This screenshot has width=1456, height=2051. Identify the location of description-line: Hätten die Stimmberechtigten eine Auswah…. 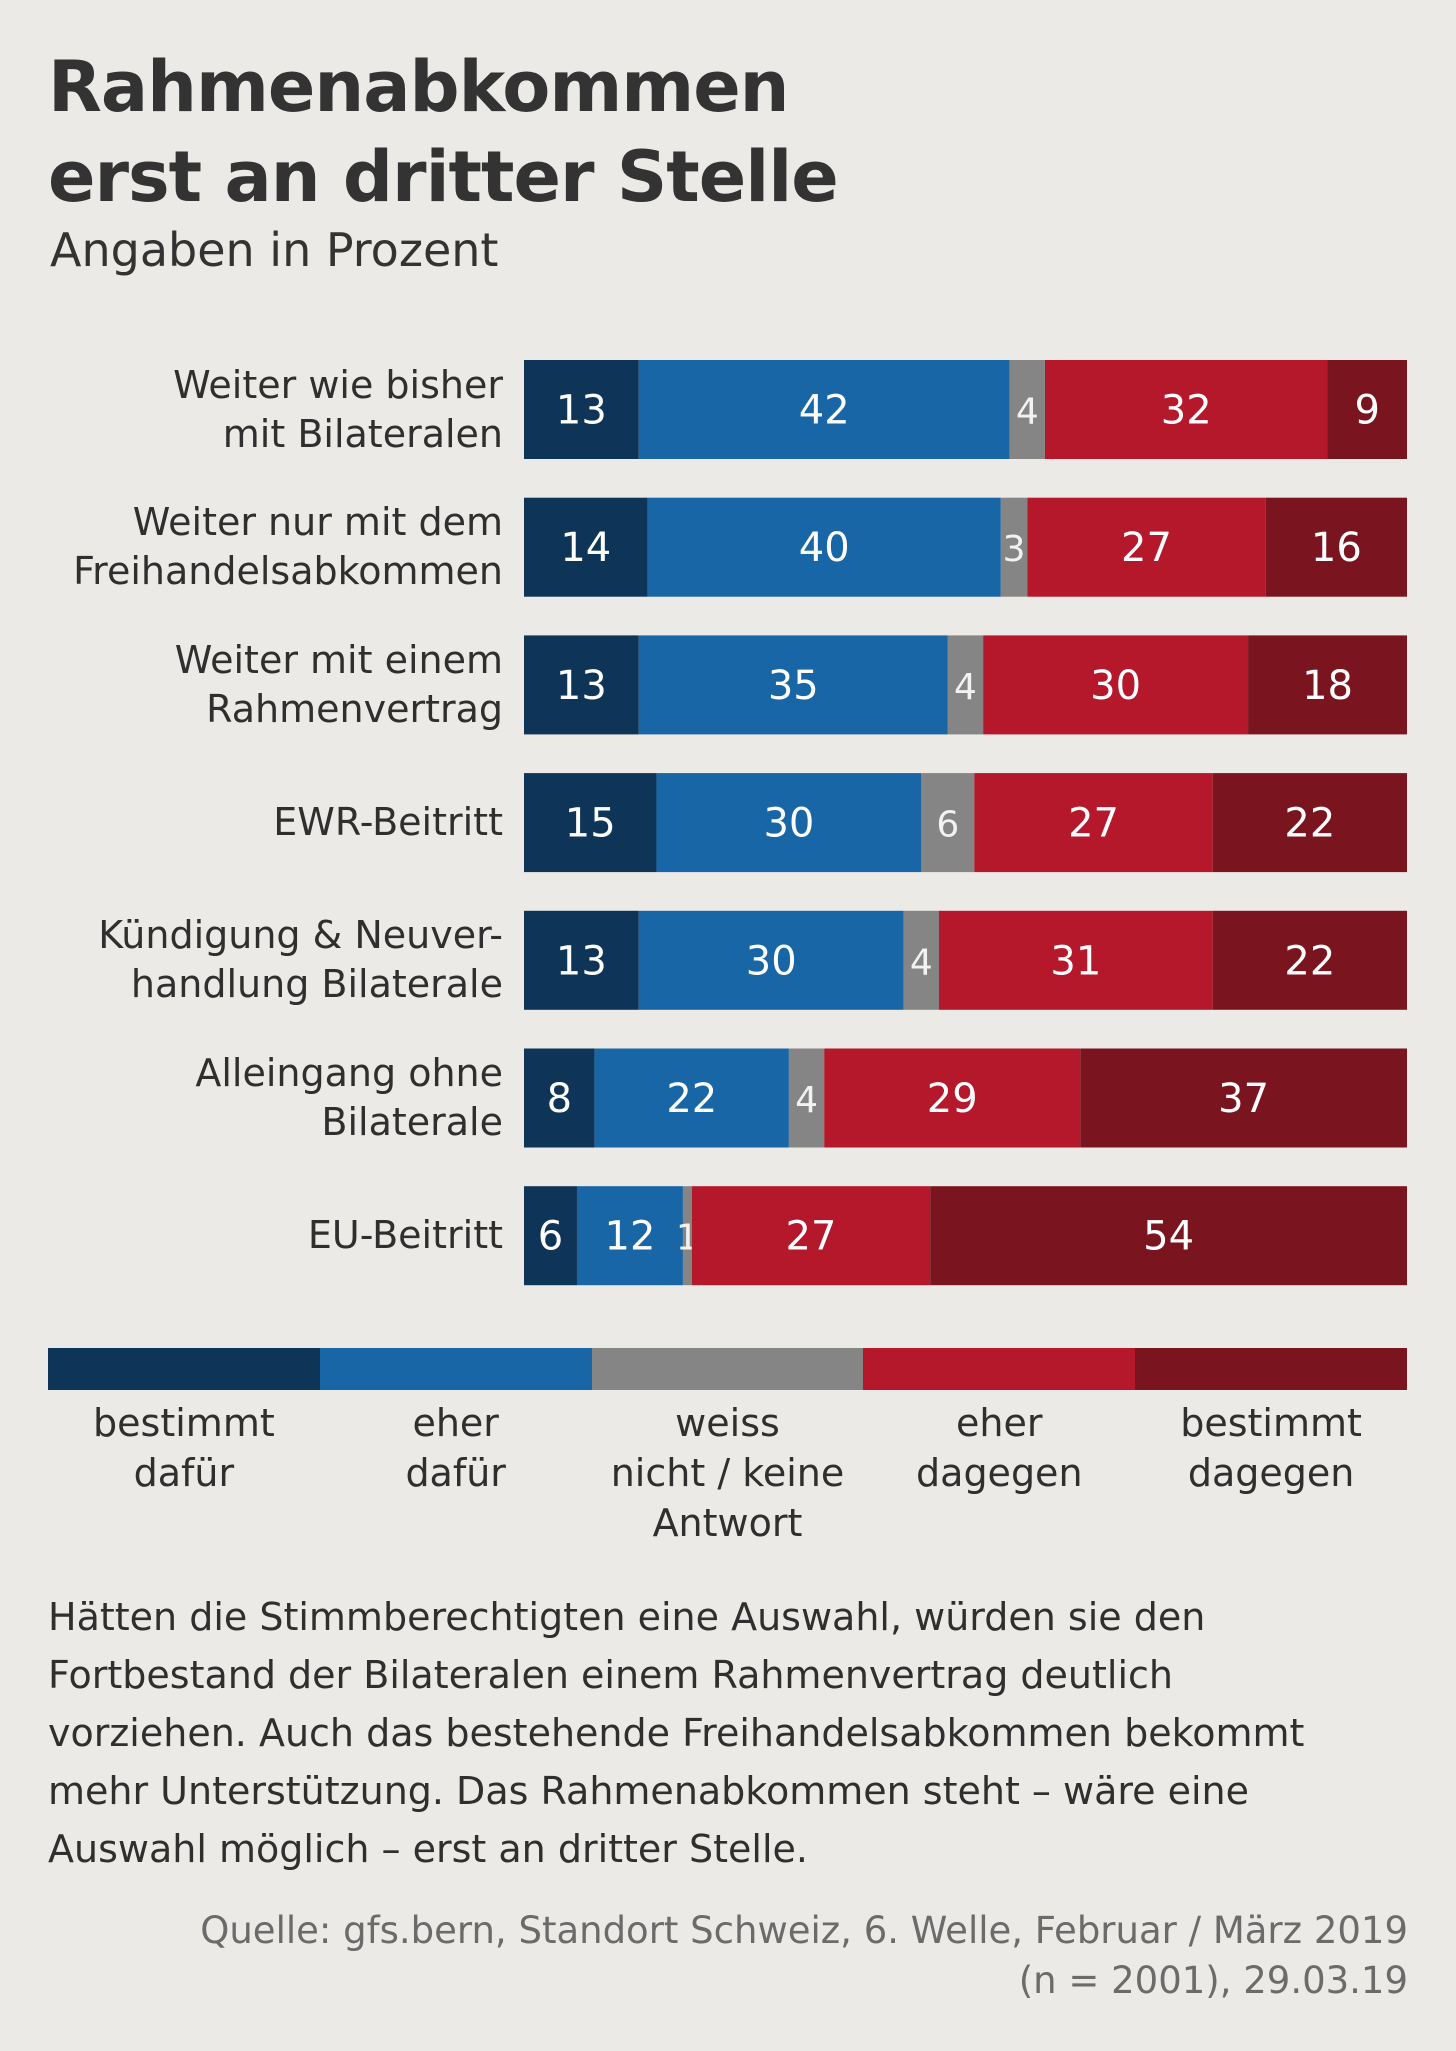
(627, 1617).